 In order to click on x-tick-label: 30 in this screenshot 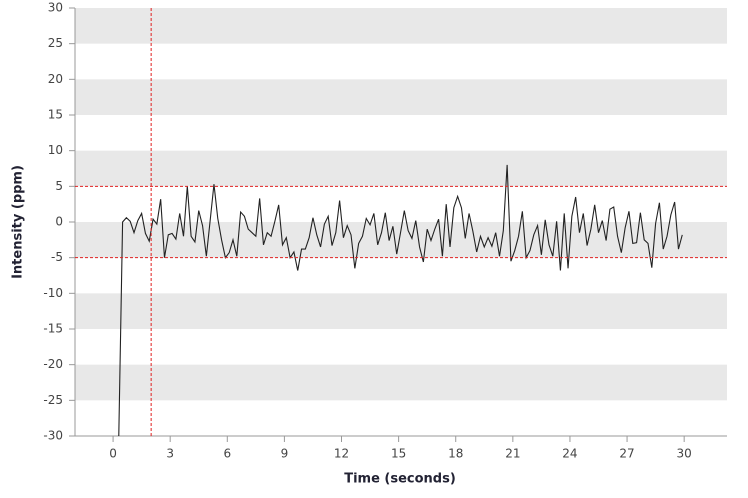, I will do `click(684, 454)`.